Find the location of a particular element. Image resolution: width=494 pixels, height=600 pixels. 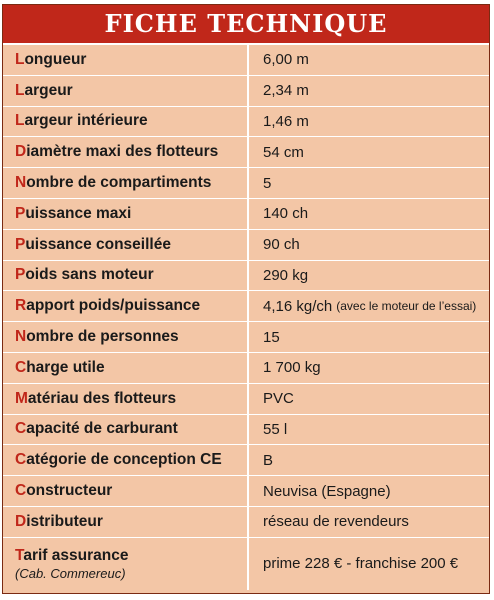

spec-value: 5 is located at coordinates (369, 183).